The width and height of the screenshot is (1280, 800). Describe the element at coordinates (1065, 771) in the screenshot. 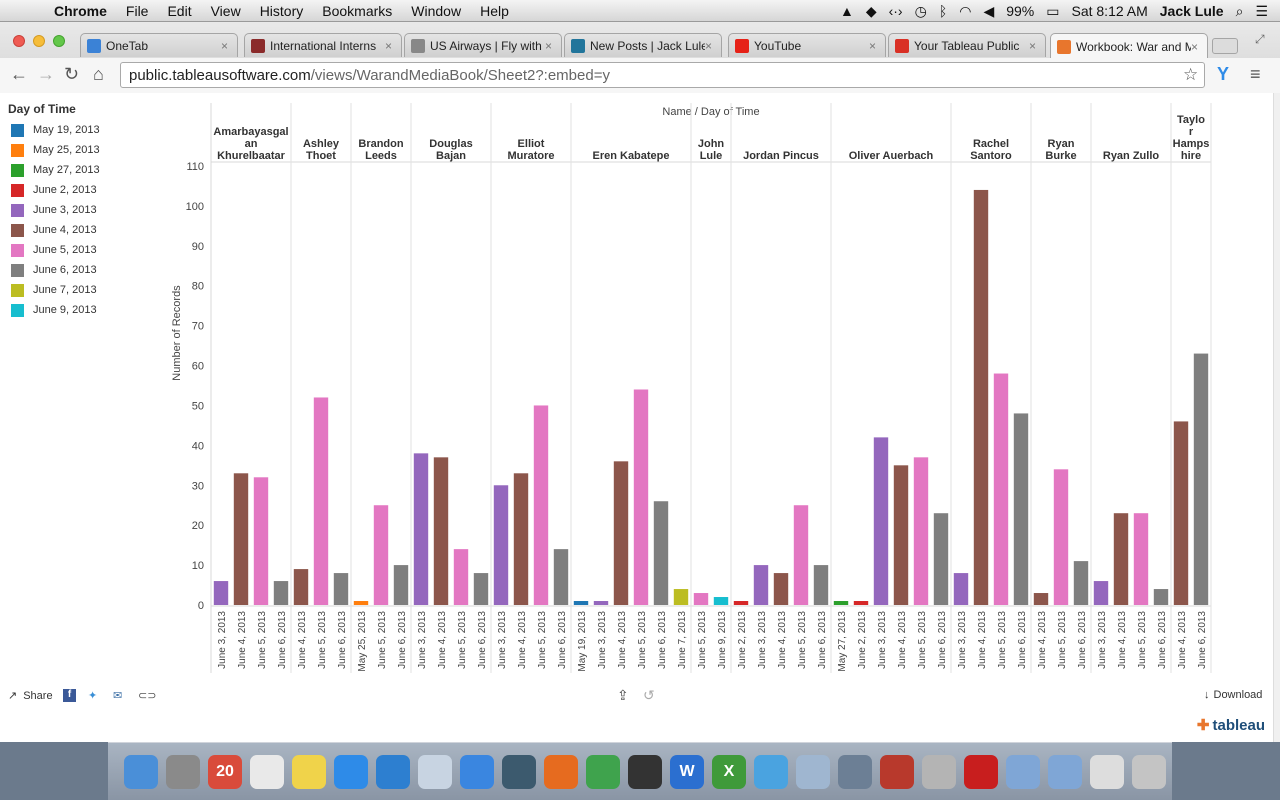

I see `documents-folder-icon` at that location.